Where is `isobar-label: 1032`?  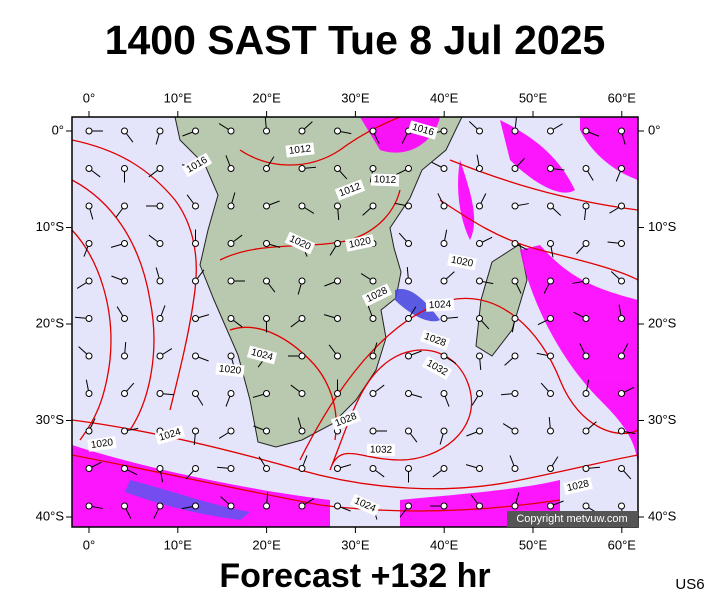
isobar-label: 1032 is located at coordinates (381, 449).